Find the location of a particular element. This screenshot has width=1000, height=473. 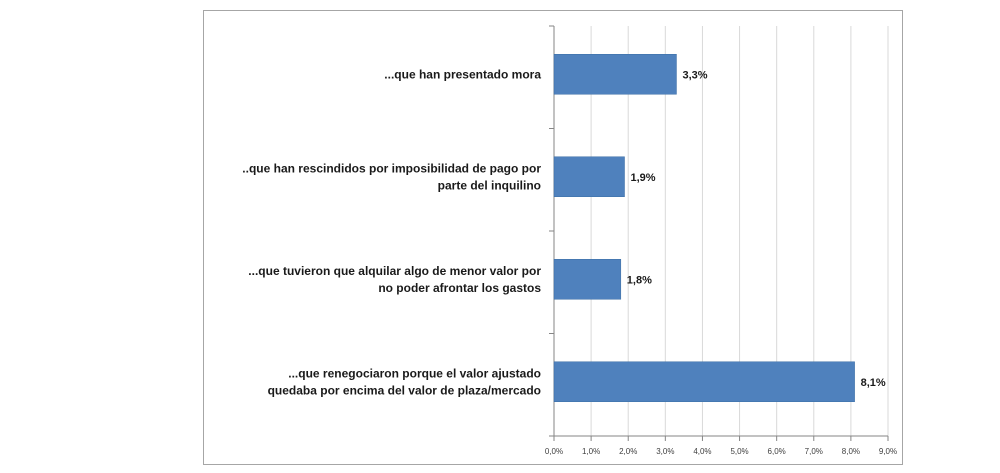

x-tick-label: 8,0% is located at coordinates (851, 451).